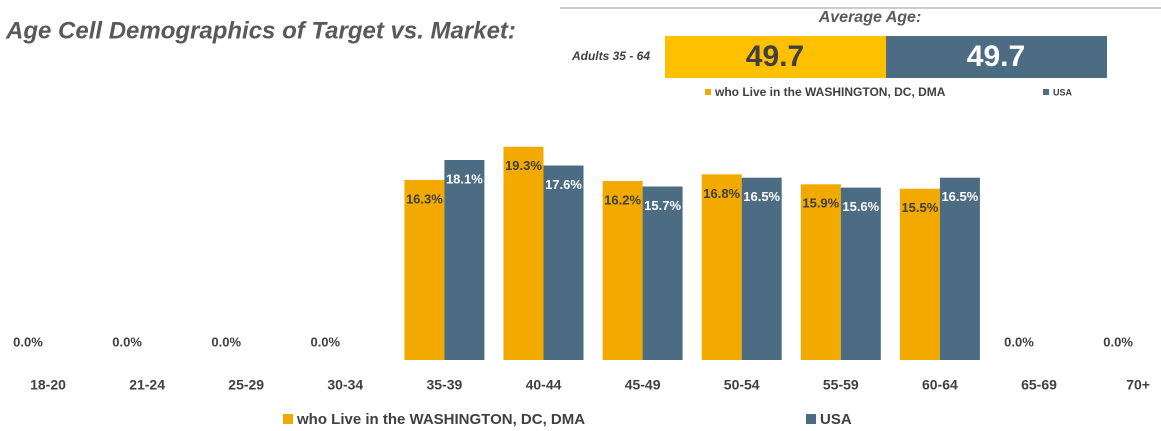 The width and height of the screenshot is (1161, 431). I want to click on header-legend-label: who Live in the WASHINGTON, DC, DMA, so click(830, 92).